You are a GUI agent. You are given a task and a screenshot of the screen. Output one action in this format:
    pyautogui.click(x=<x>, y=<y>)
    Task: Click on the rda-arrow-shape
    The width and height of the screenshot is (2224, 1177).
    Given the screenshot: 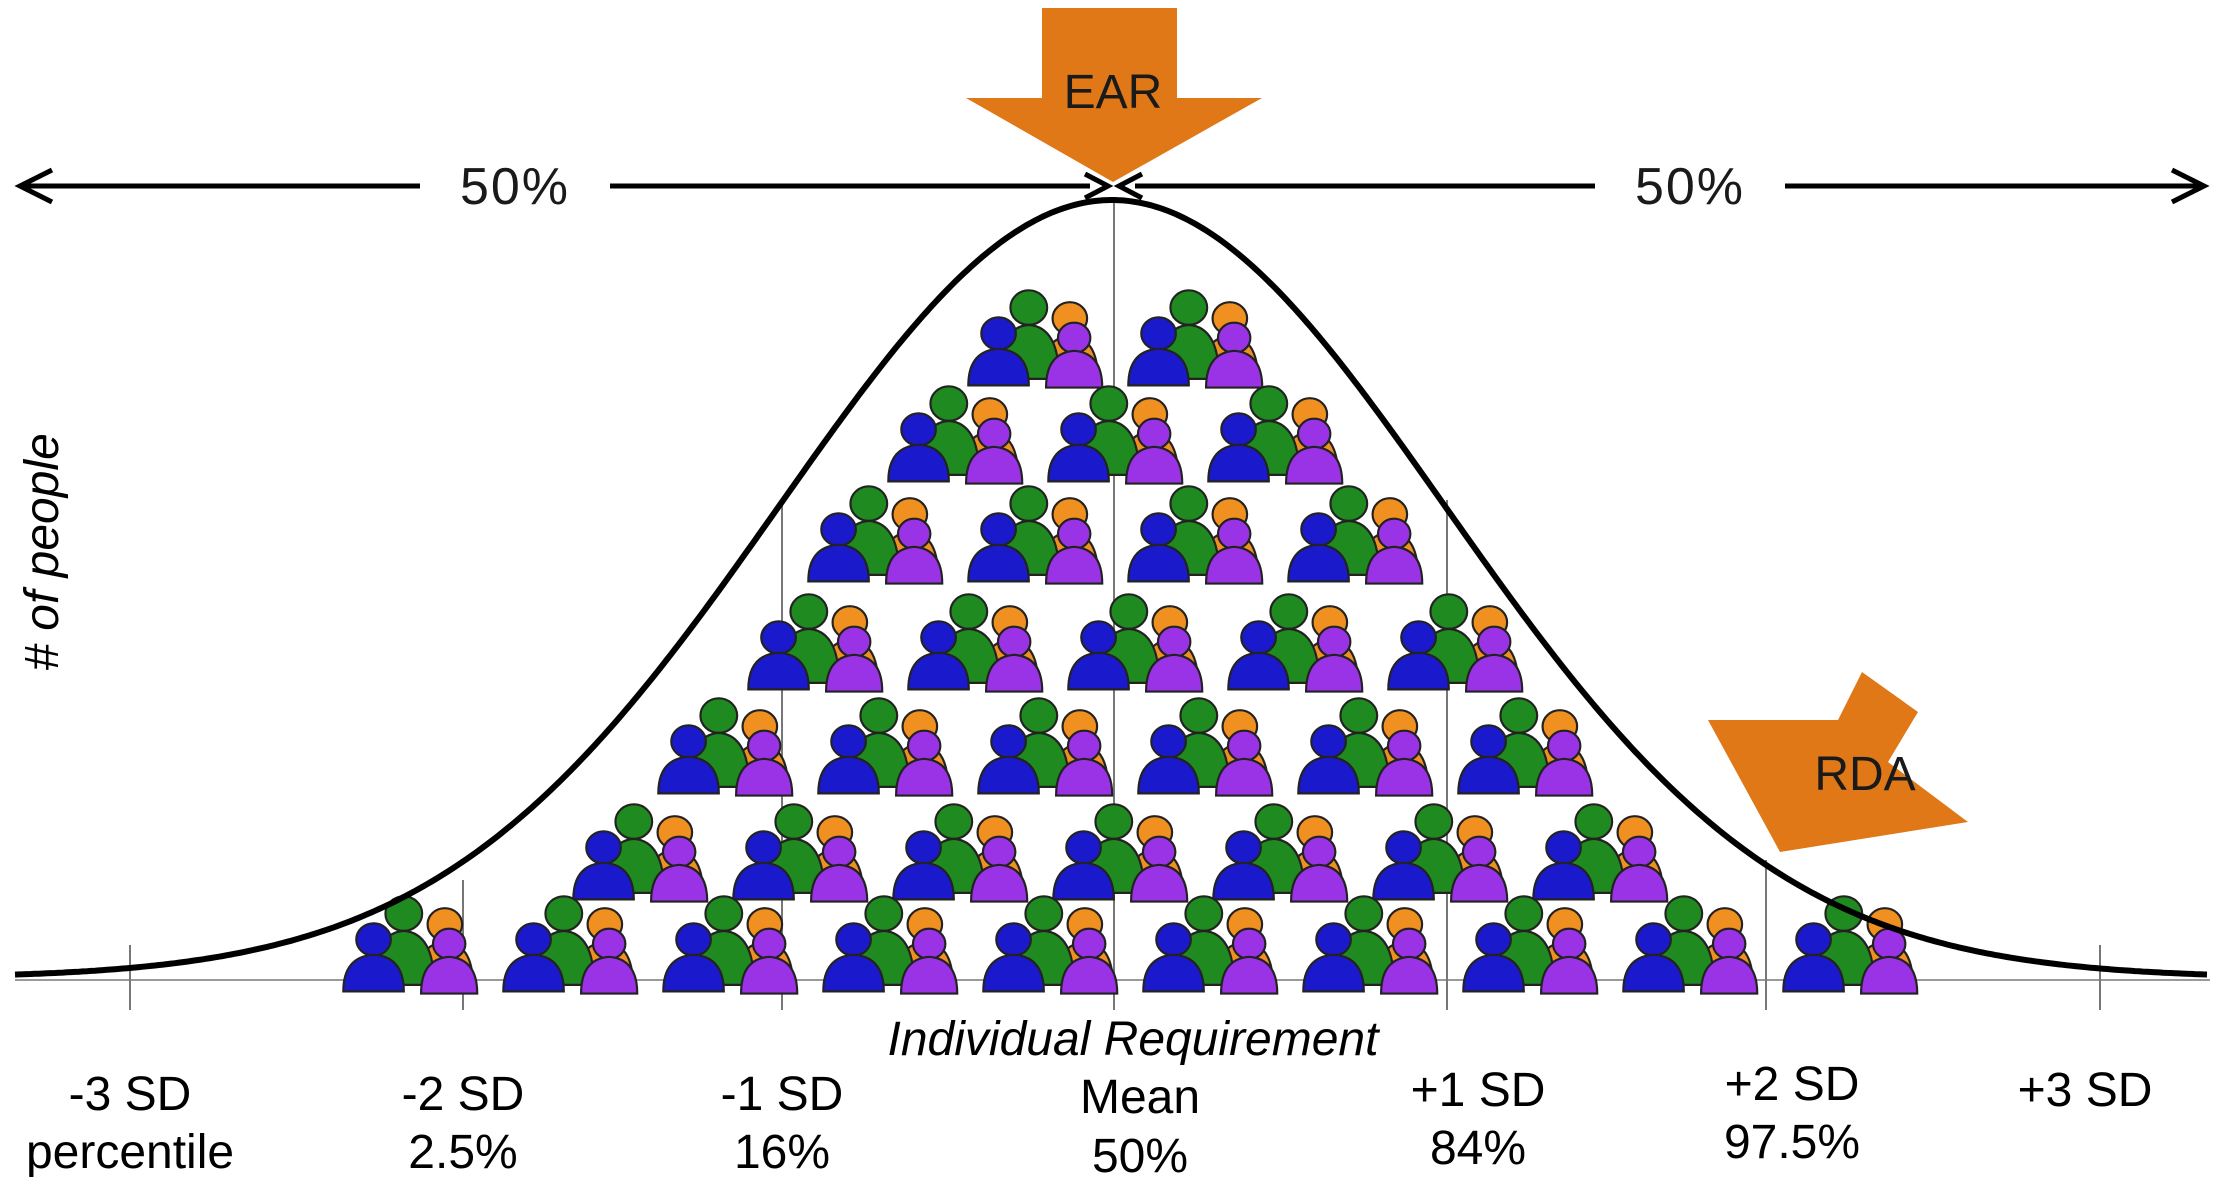 What is the action you would take?
    pyautogui.click(x=1838, y=762)
    